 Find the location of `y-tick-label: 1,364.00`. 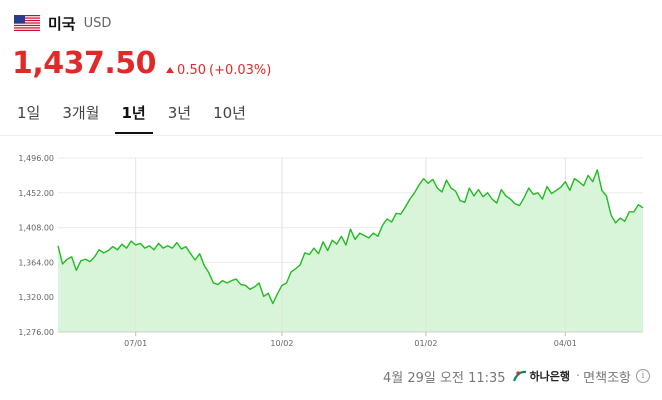

y-tick-label: 1,364.00 is located at coordinates (36, 262).